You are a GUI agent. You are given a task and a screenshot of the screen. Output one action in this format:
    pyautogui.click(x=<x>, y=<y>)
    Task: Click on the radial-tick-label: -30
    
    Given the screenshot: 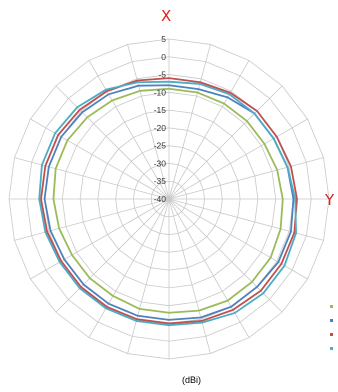 What is the action you would take?
    pyautogui.click(x=160, y=163)
    